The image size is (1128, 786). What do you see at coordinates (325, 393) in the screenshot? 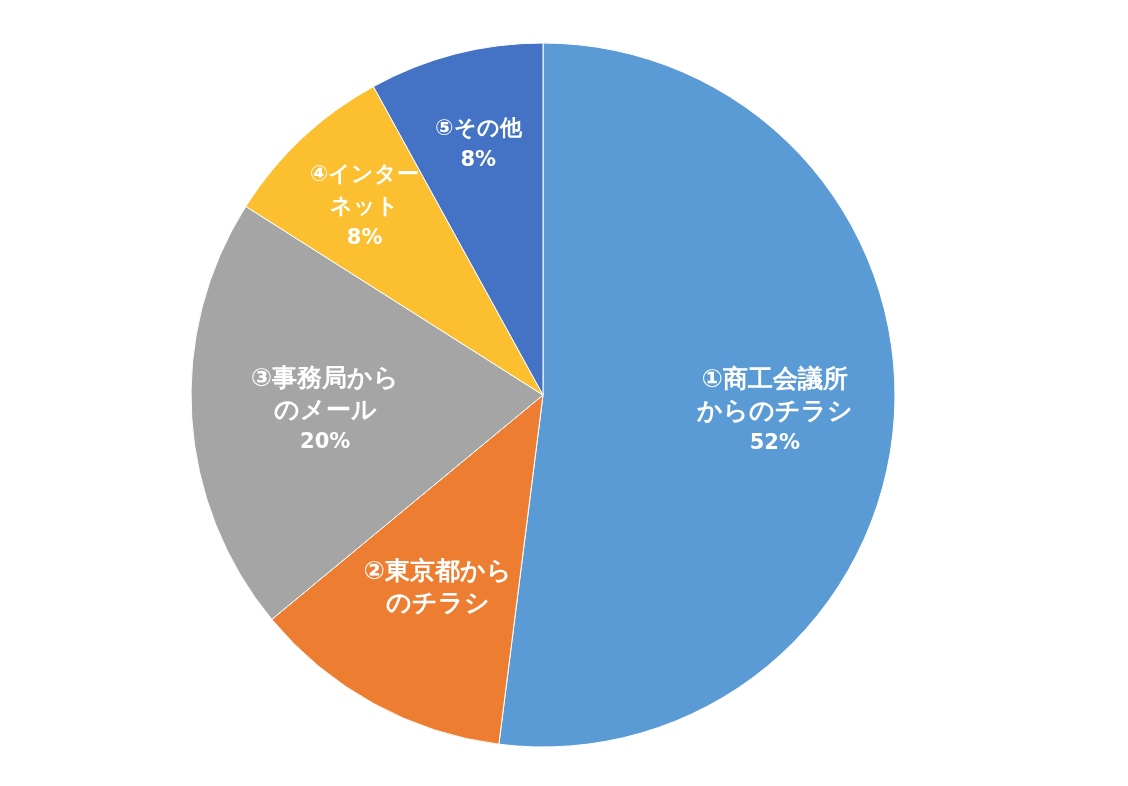
I see `slice-label: ③事務局からのメール` at bounding box center [325, 393].